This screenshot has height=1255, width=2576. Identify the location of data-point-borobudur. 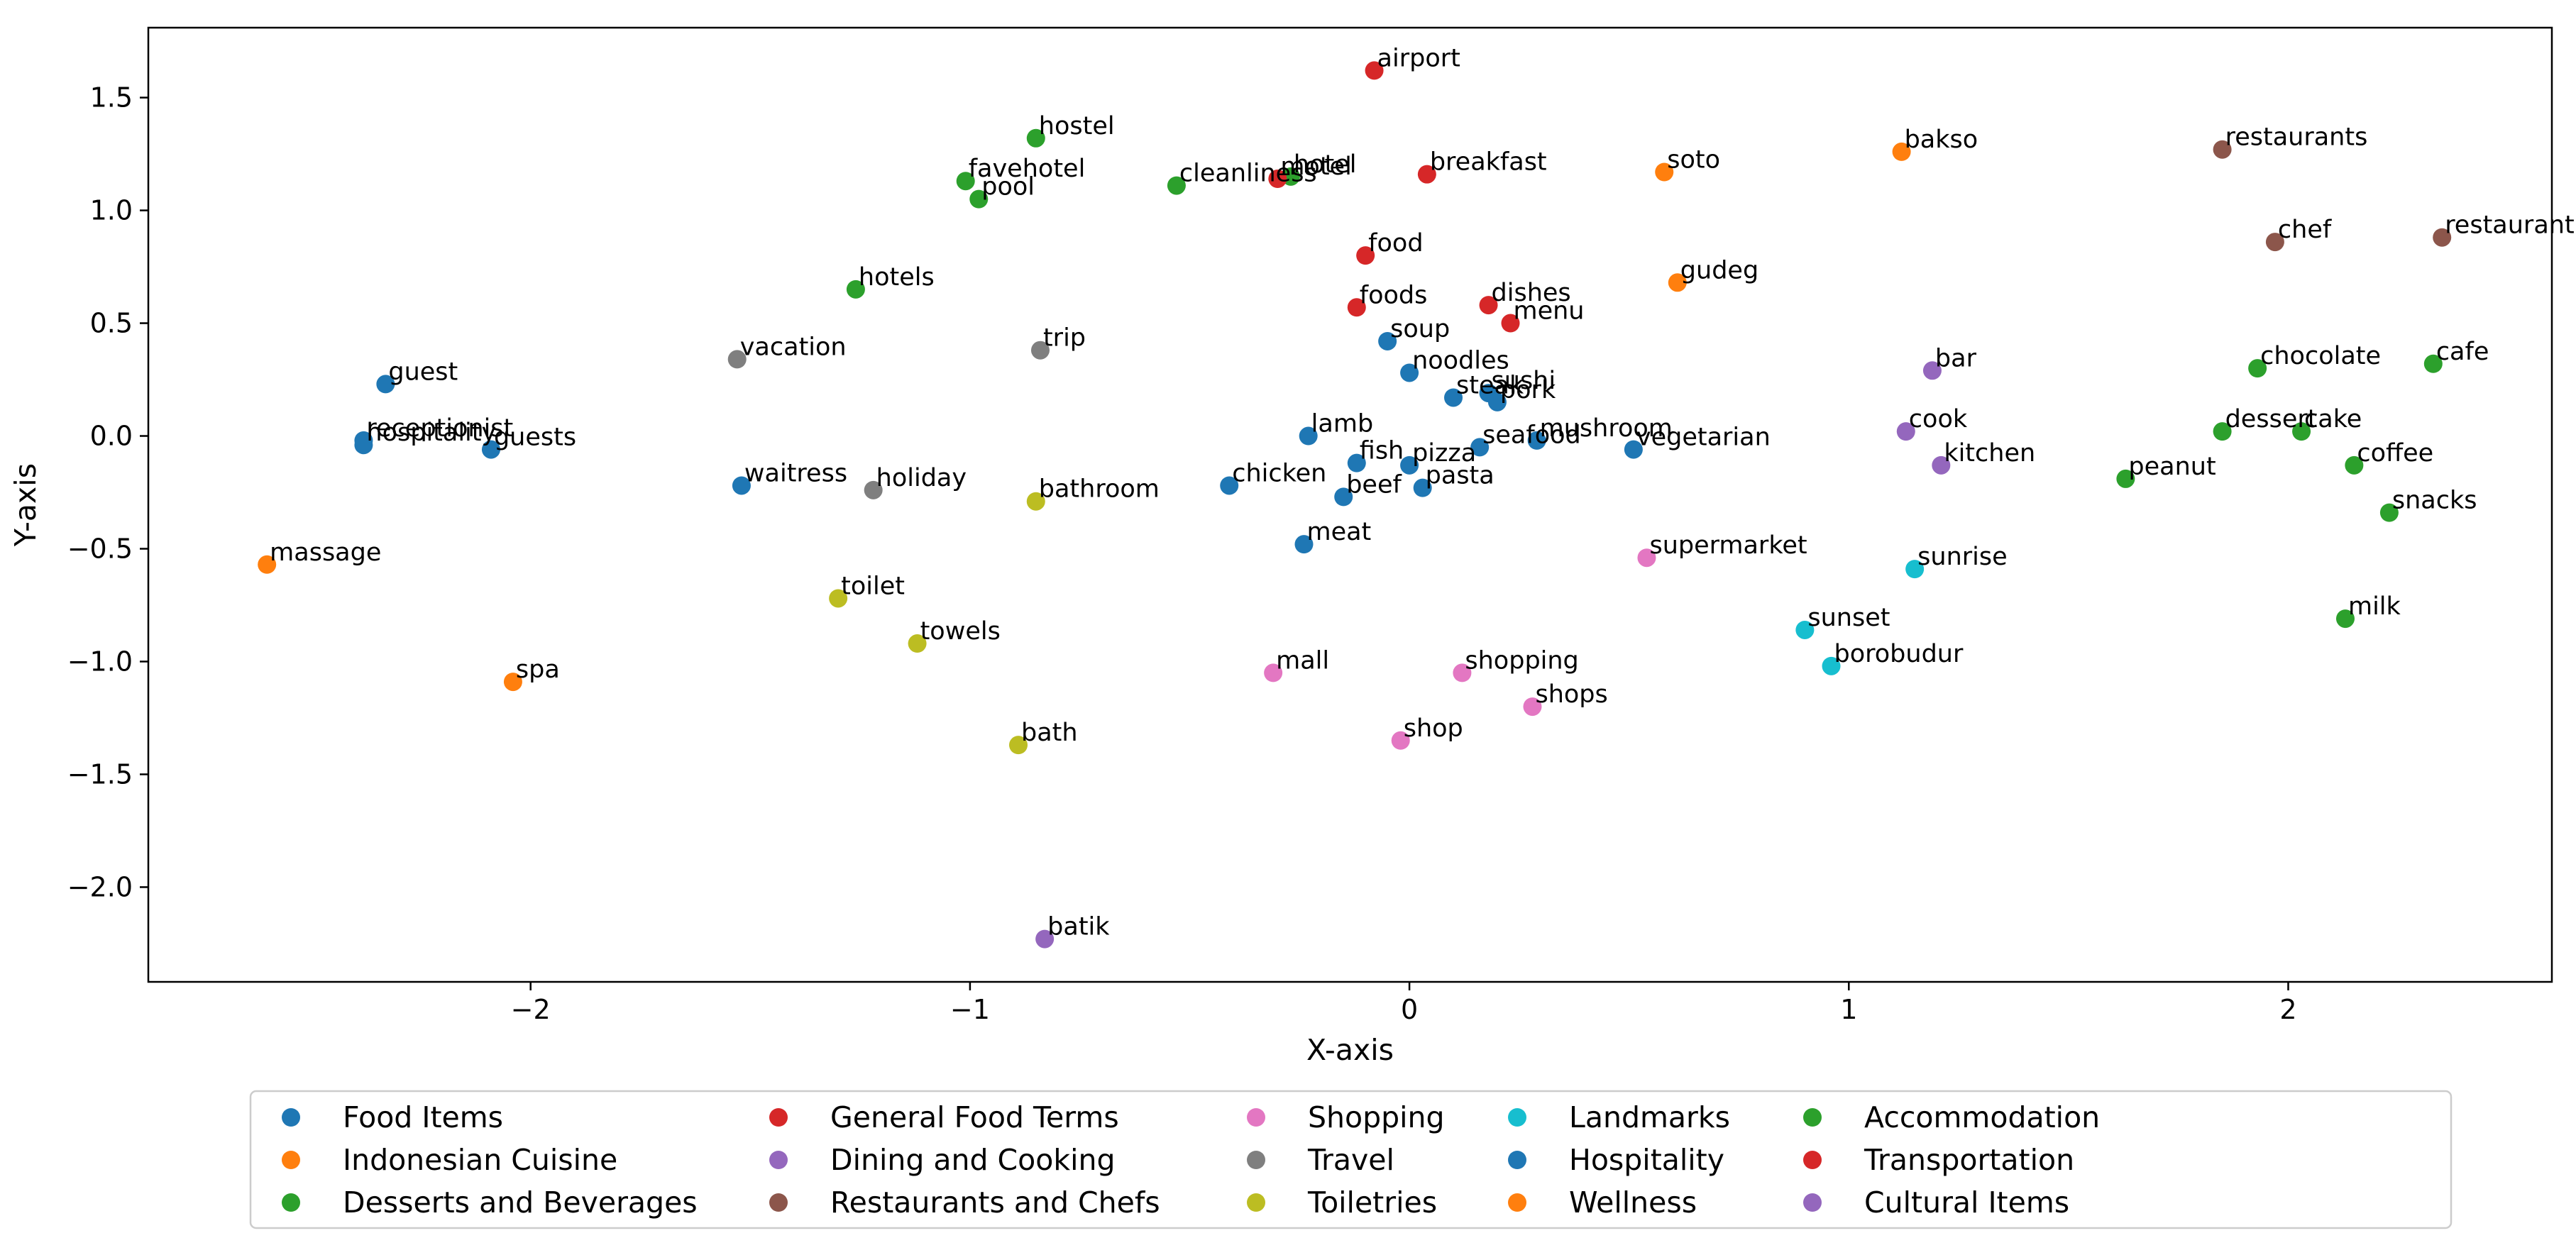
(1831, 665).